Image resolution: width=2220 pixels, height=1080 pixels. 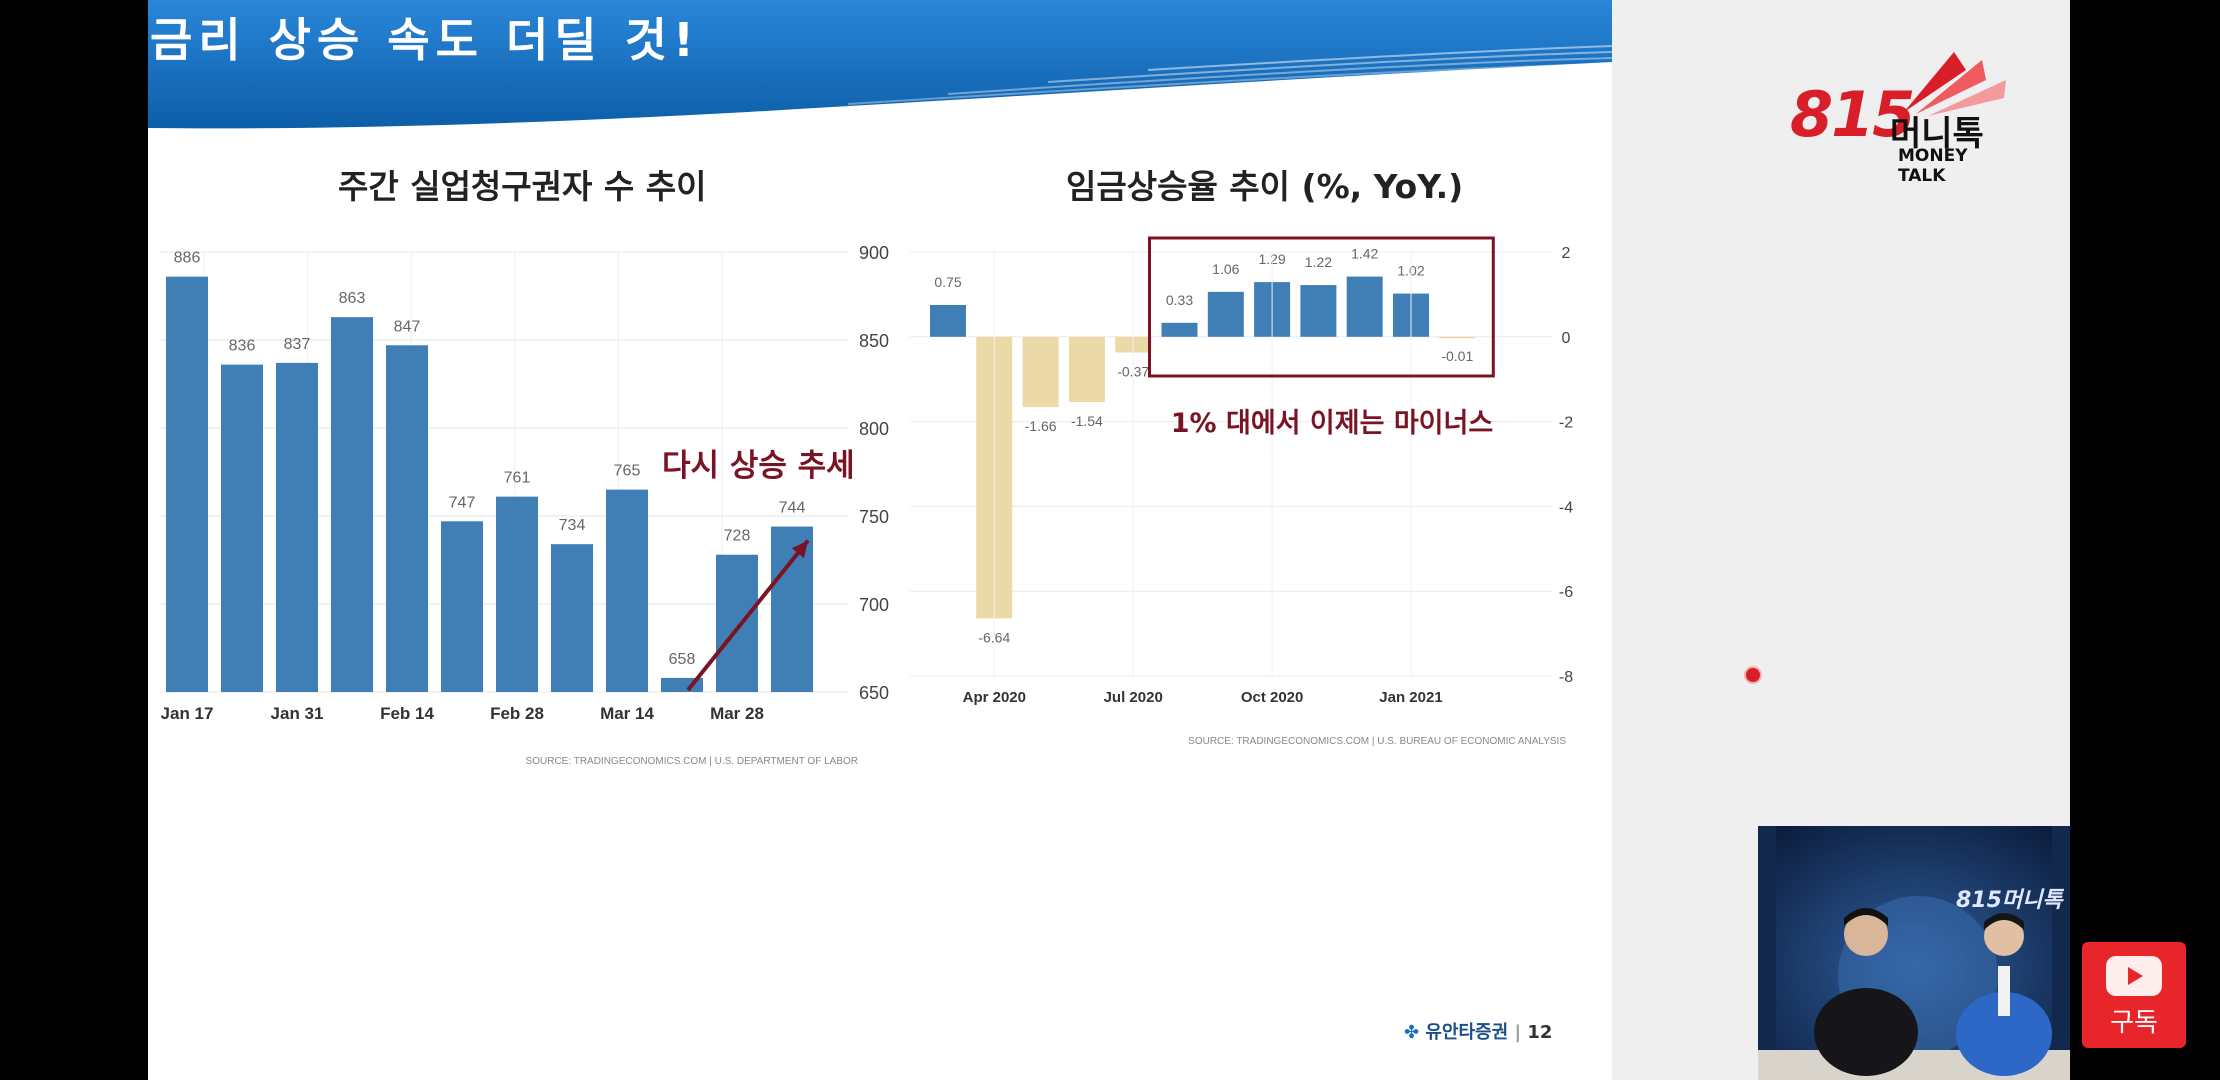 What do you see at coordinates (1272, 697) in the screenshot?
I see `x-tick-label: Oct 2020` at bounding box center [1272, 697].